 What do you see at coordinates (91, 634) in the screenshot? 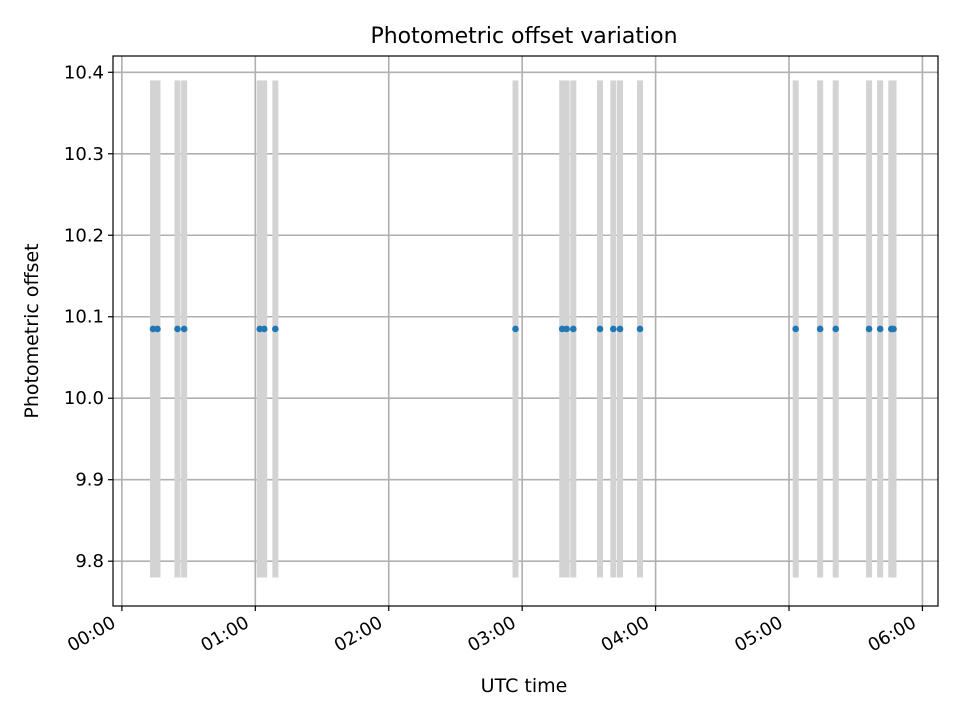
I see `x-tick-label: 00:00` at bounding box center [91, 634].